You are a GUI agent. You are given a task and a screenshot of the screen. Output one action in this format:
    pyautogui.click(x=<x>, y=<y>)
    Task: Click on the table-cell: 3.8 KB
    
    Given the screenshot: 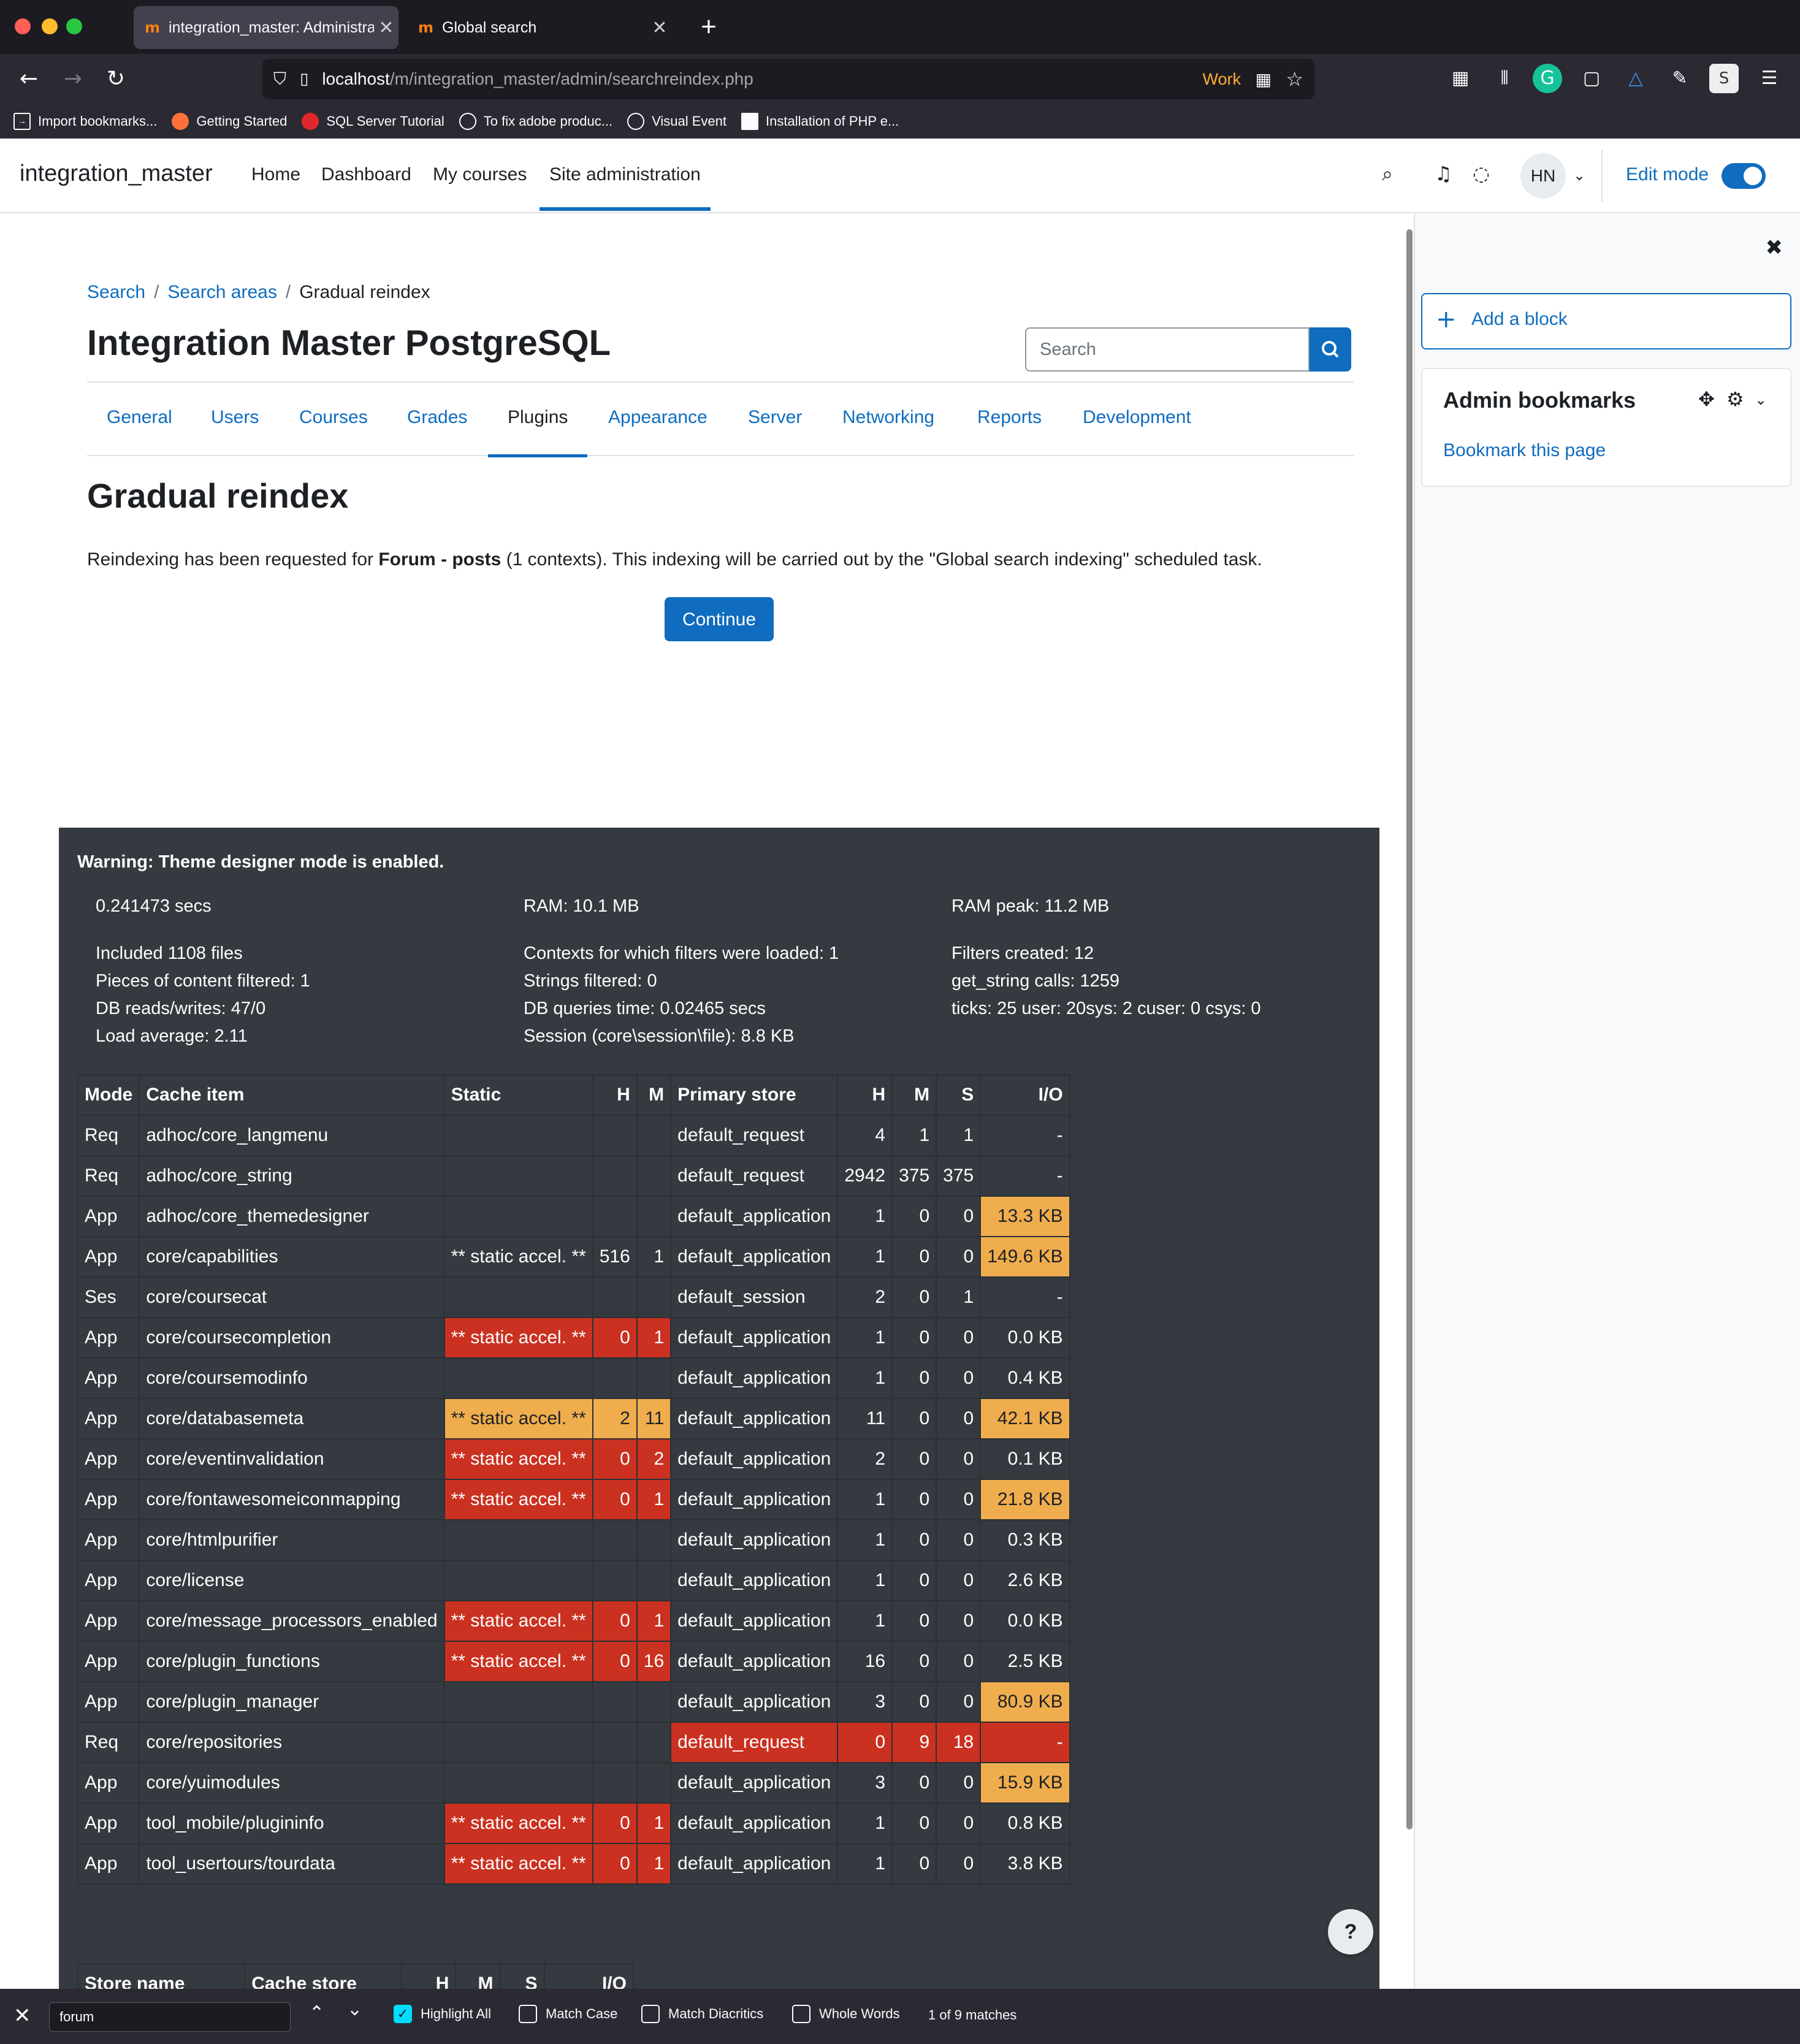 What is the action you would take?
    pyautogui.click(x=1025, y=1864)
    